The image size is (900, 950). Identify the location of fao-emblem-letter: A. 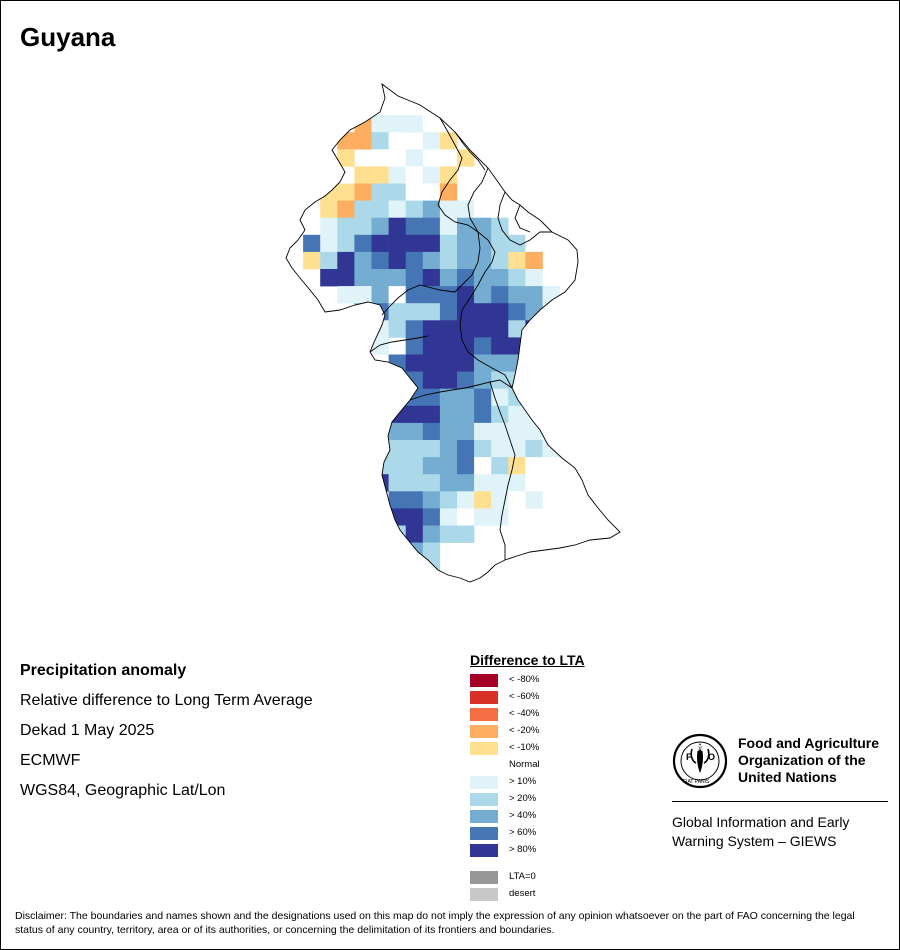
(700, 748).